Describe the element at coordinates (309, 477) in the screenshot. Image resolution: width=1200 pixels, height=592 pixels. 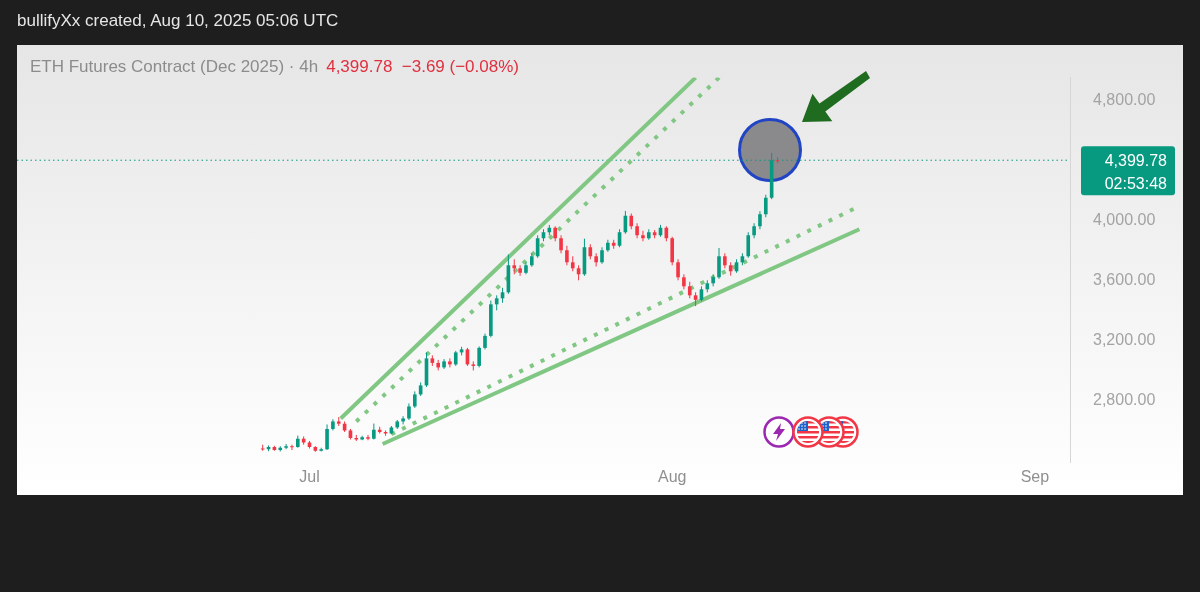
I see `x-tick-label: Jul` at that location.